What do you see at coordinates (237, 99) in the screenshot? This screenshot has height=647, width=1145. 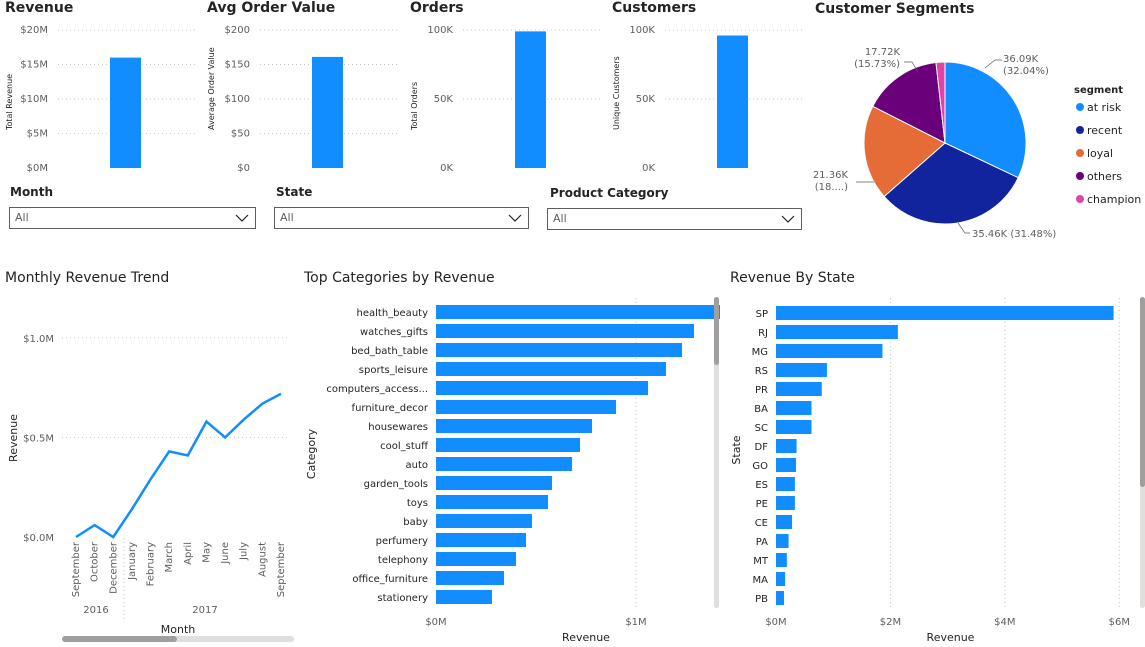 I see `aov-kpi-tick: $100` at bounding box center [237, 99].